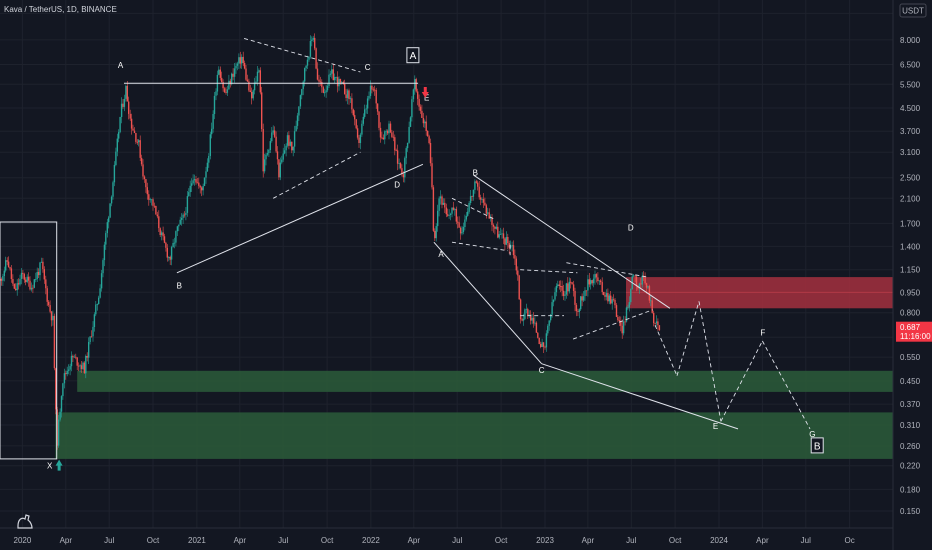 Image resolution: width=932 pixels, height=550 pixels. I want to click on channel-lower-left, so click(487, 303).